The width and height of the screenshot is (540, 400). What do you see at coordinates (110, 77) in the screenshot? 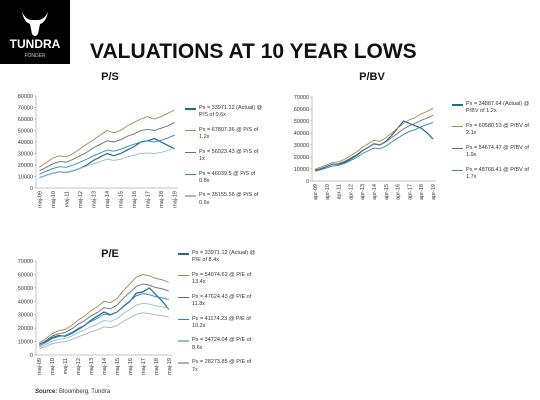
I see `chart-title: P/S` at bounding box center [110, 77].